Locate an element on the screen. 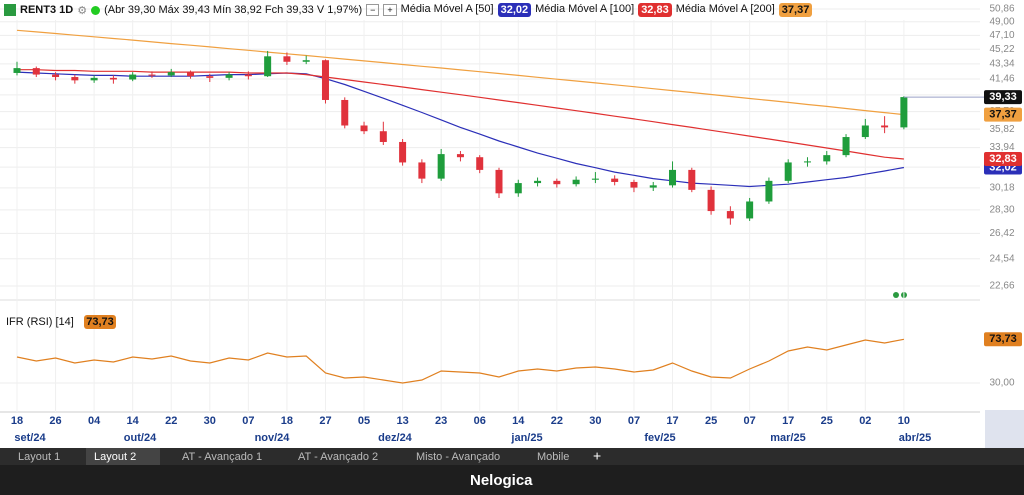 This screenshot has width=1024, height=495. y-tick-label: 33,94 is located at coordinates (1001, 147).